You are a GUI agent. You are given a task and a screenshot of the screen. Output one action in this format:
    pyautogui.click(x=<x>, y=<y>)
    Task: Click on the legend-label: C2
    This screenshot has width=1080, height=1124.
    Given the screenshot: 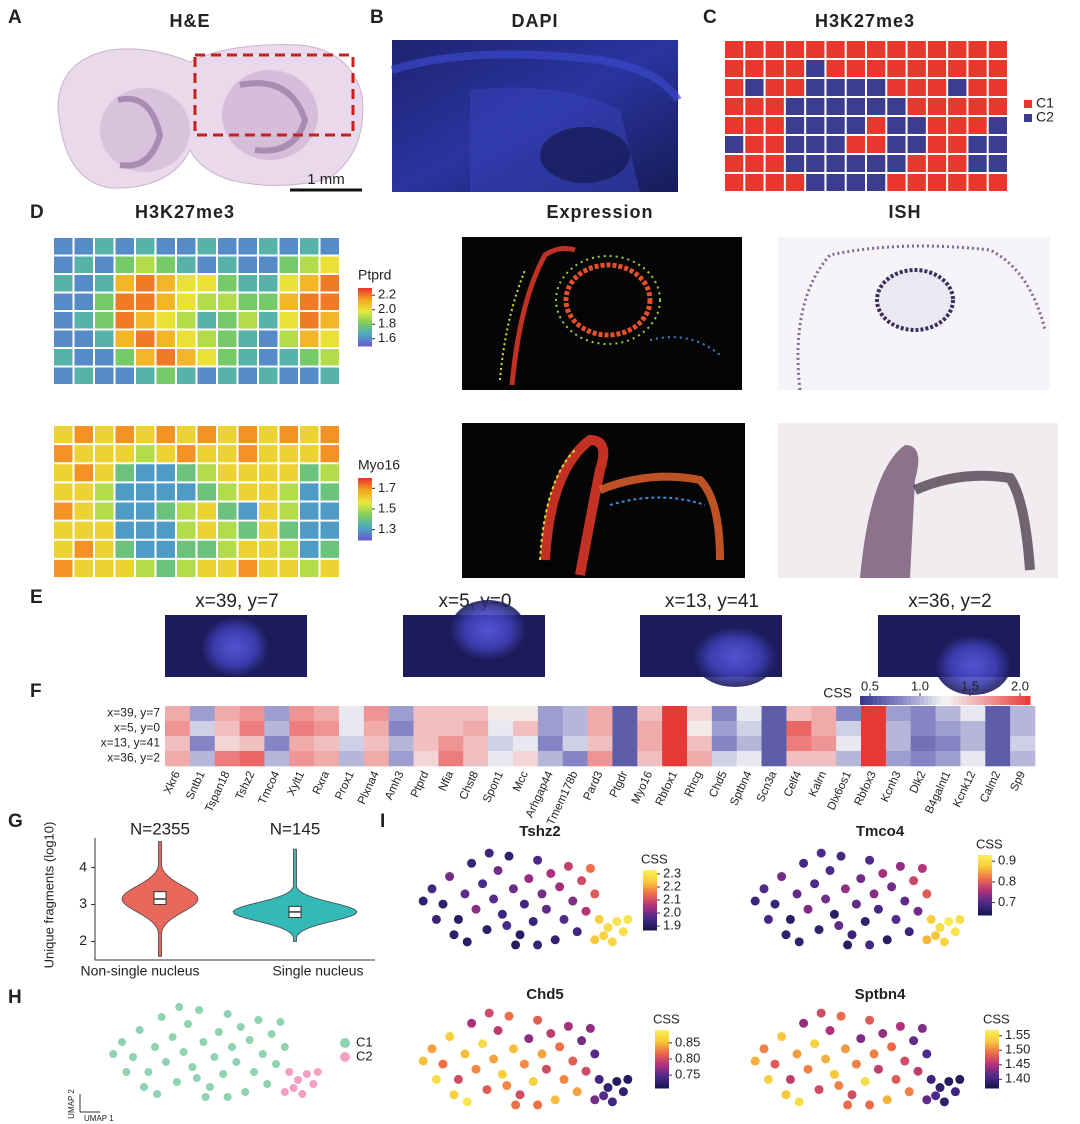 What is the action you would take?
    pyautogui.click(x=364, y=1055)
    